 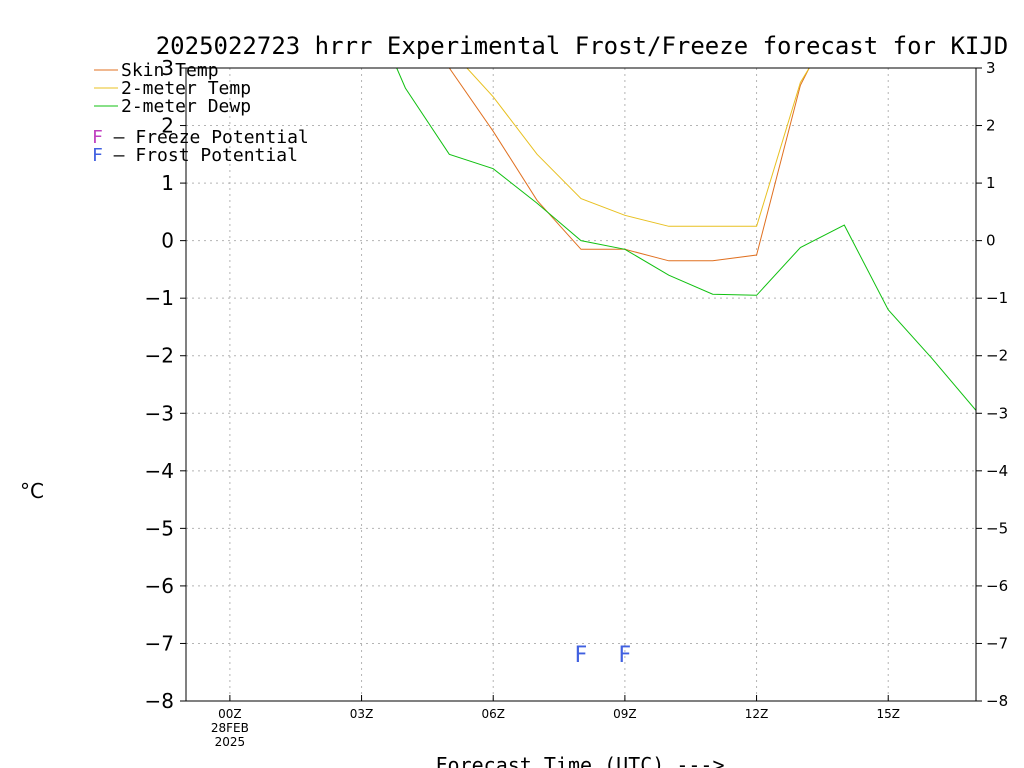 I want to click on y-tick-label-right: −7, so click(x=997, y=643).